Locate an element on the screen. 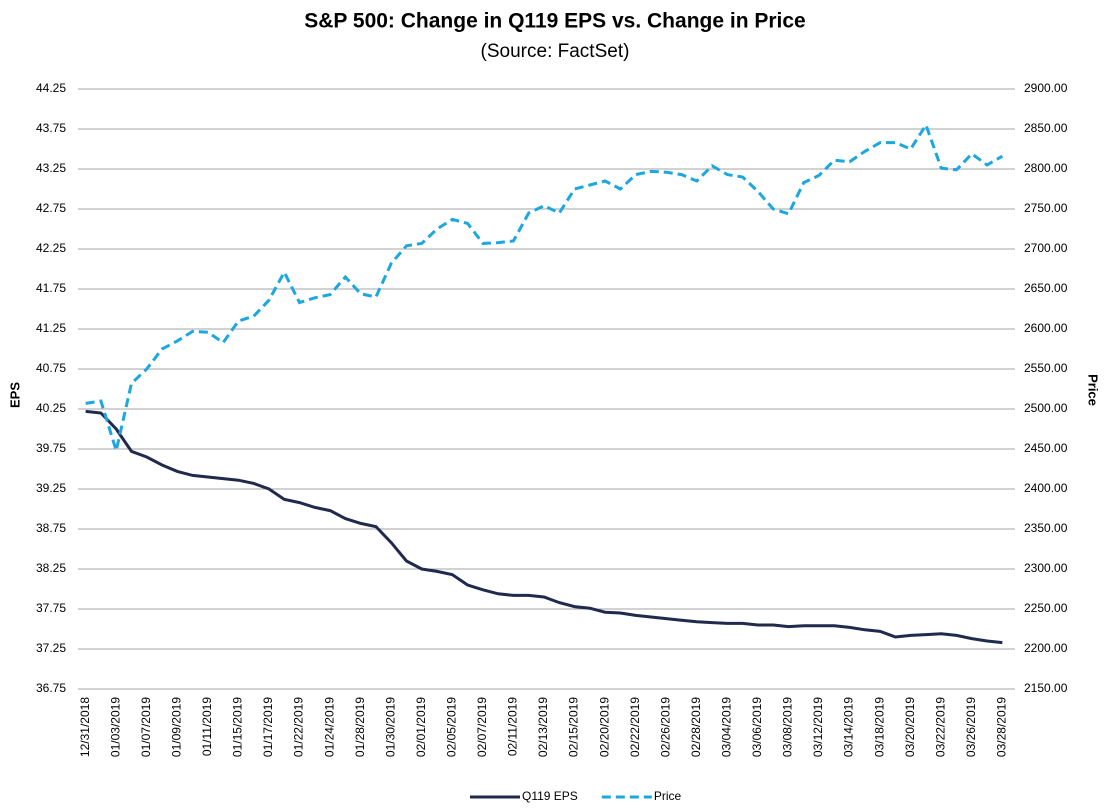  y2-tick-label: 2600.00 is located at coordinates (1046, 328).